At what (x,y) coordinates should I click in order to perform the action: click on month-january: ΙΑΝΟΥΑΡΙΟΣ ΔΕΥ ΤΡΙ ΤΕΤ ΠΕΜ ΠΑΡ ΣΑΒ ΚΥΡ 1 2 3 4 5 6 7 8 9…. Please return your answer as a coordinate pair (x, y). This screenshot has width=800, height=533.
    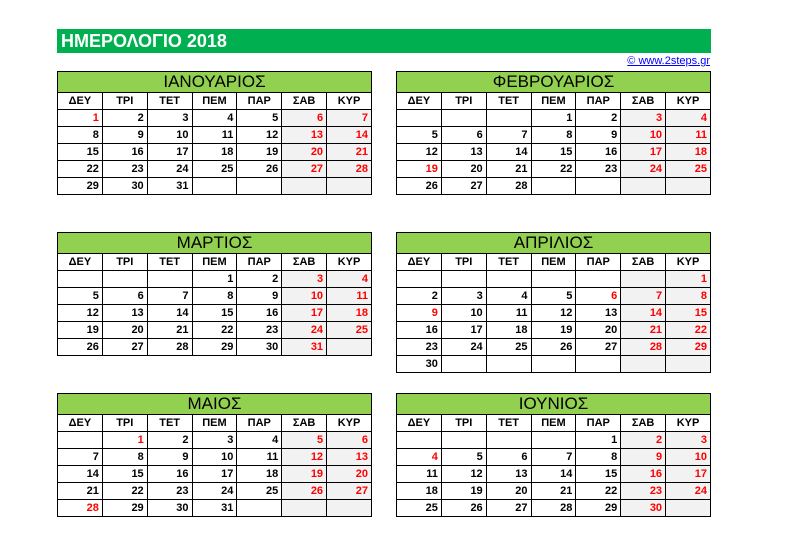
    Looking at the image, I should click on (214, 133).